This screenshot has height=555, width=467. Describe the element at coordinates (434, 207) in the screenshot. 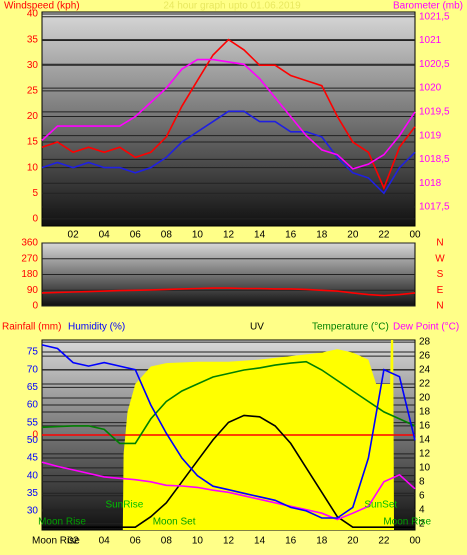

I see `y2-tick-label: 1017,5` at that location.